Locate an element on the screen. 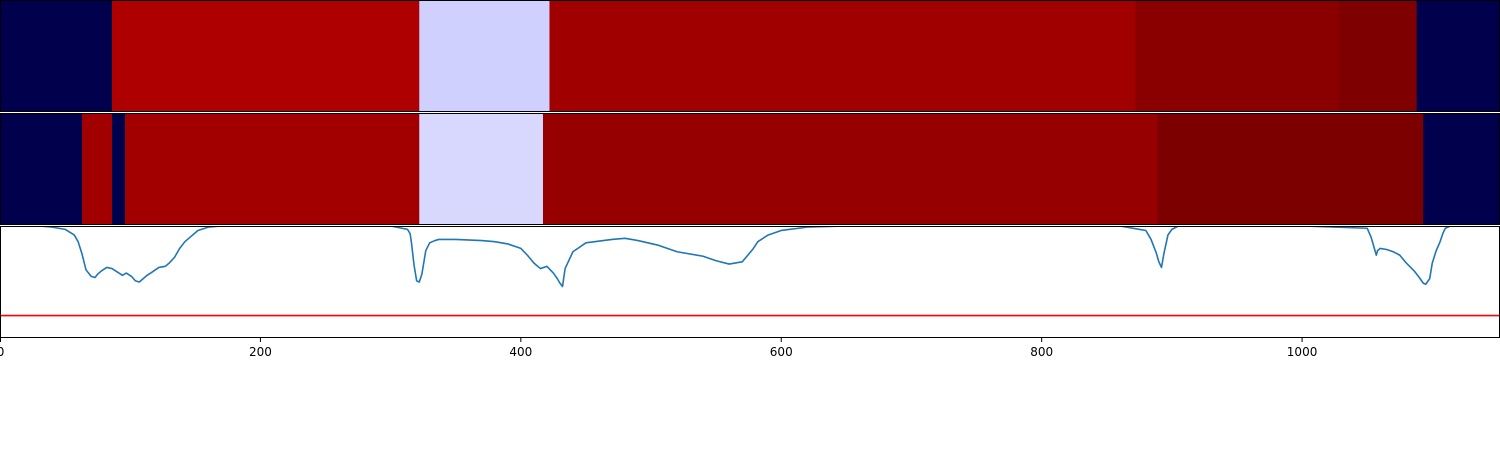  x-tick-label: 600 is located at coordinates (781, 352).